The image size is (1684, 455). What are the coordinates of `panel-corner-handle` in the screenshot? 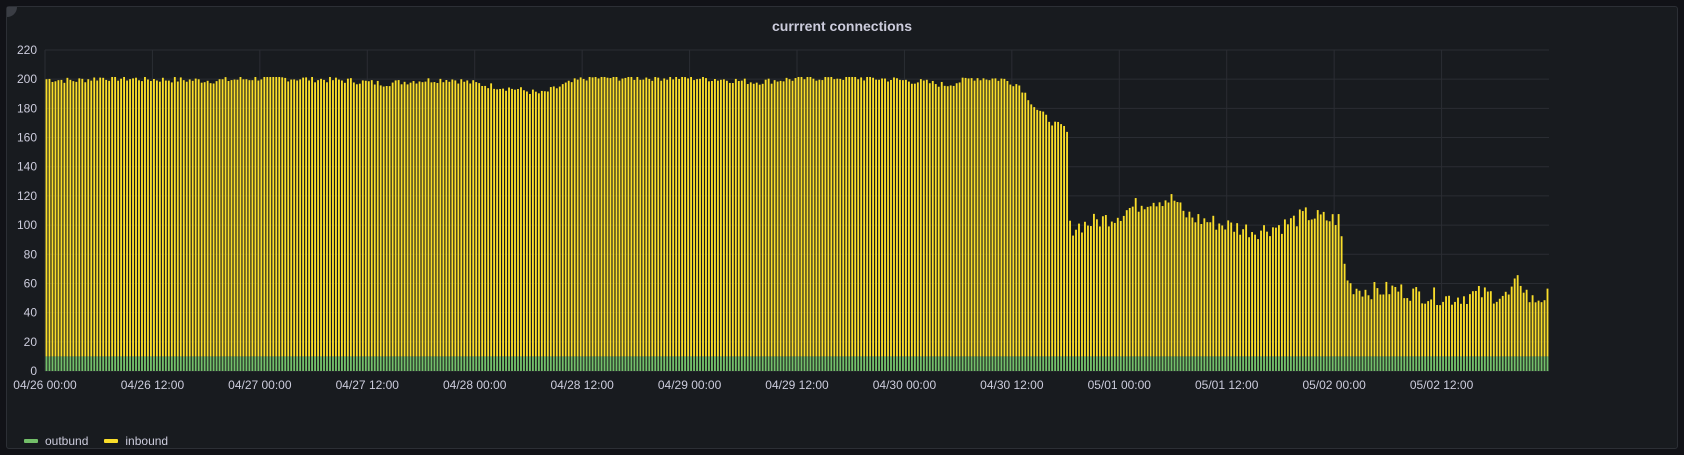 It's located at (12, 12).